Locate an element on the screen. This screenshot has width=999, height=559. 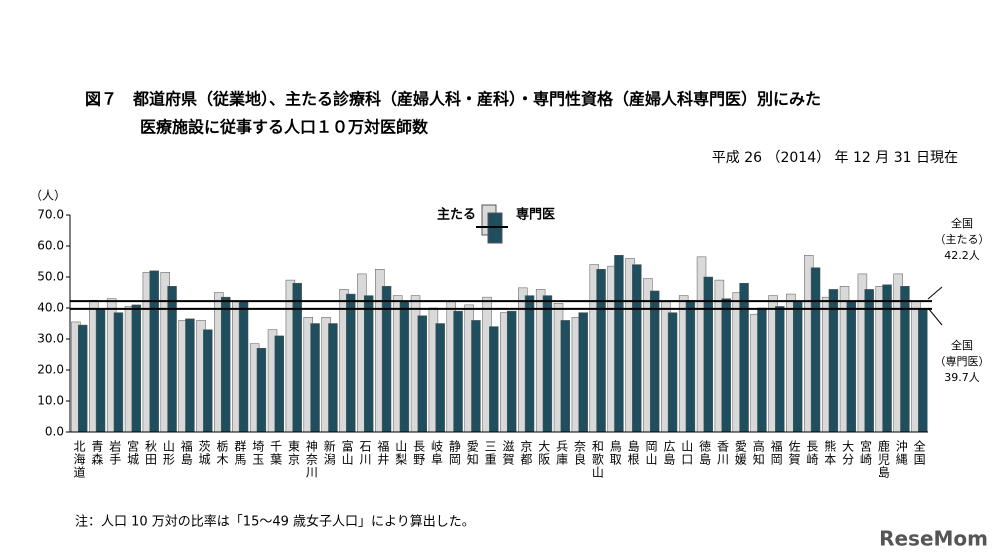
x-tick-label: 青森 is located at coordinates (97, 453).